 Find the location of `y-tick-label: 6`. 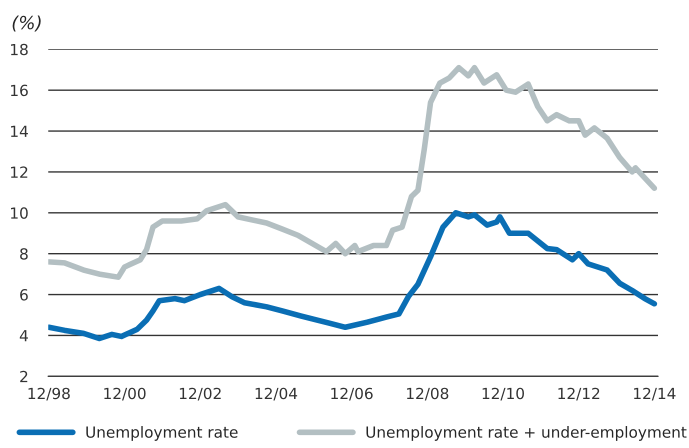

y-tick-label: 6 is located at coordinates (24, 295).